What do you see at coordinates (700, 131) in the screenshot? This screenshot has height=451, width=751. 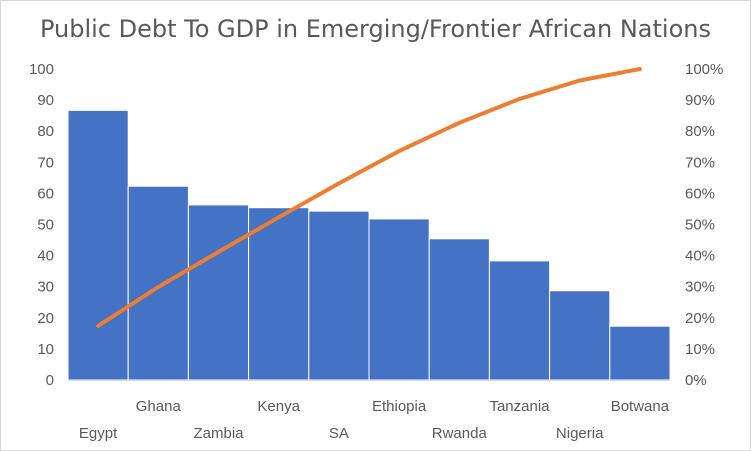 I see `y-right-tick-label: 80%` at bounding box center [700, 131].